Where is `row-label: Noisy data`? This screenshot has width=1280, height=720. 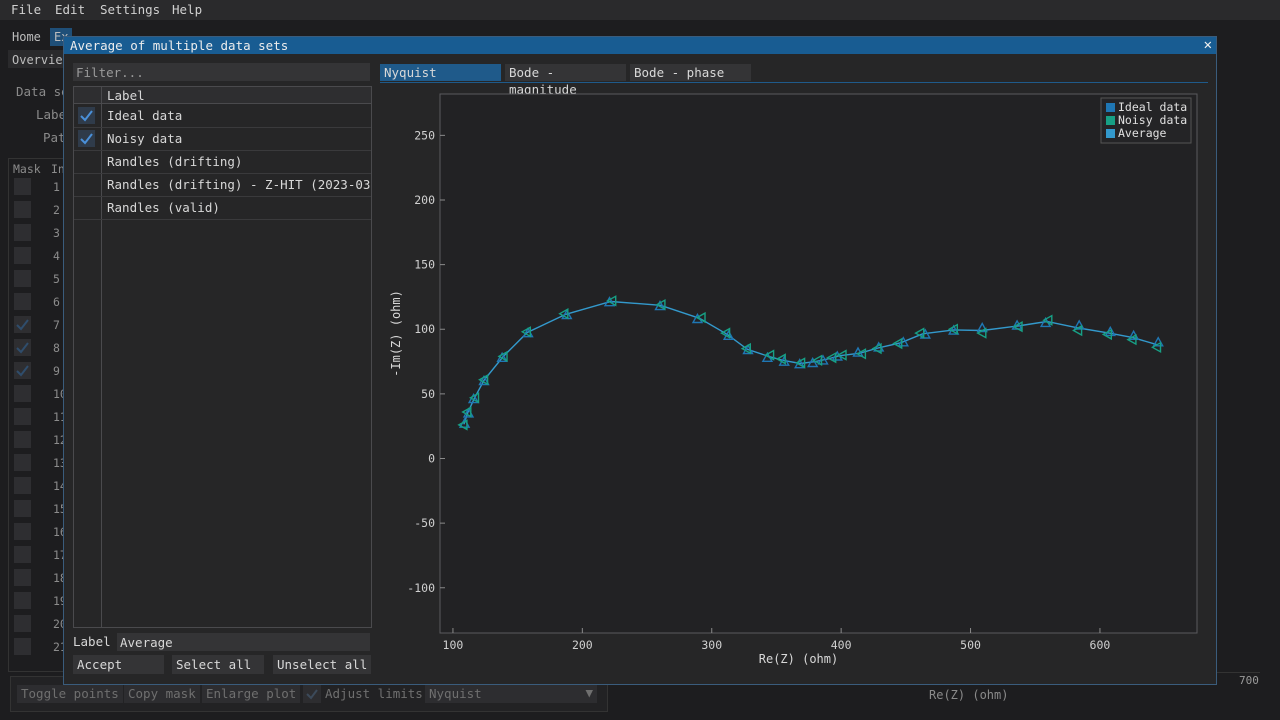 row-label: Noisy data is located at coordinates (145, 138).